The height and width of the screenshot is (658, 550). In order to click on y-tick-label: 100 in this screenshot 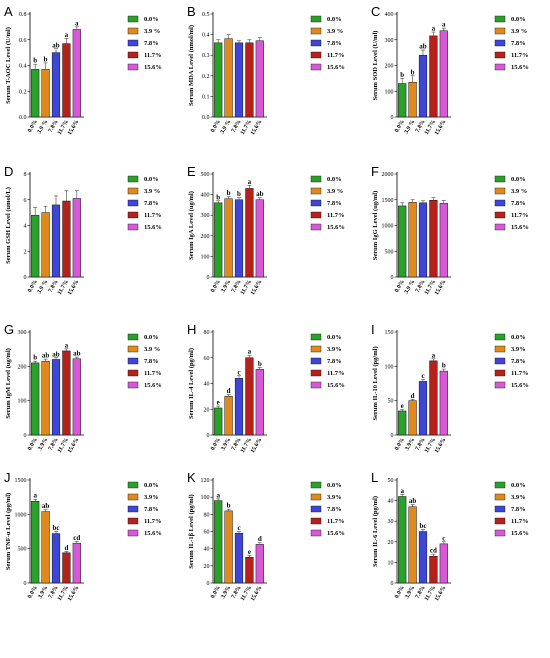, I will do `click(205, 257)`.